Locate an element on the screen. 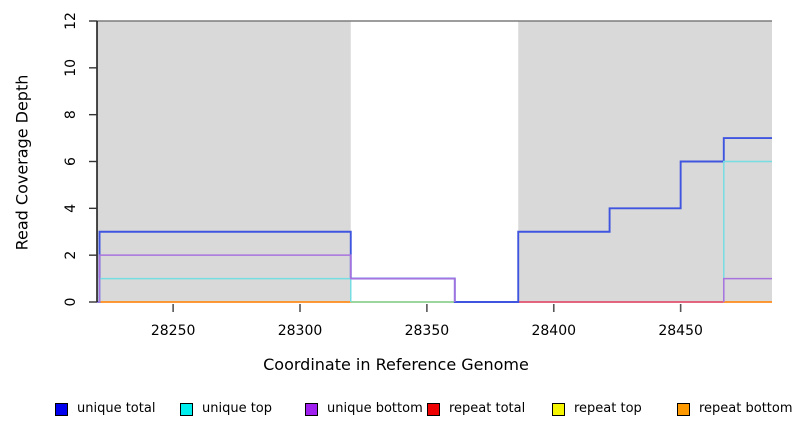  x-tick-label: 28400 is located at coordinates (553, 331).